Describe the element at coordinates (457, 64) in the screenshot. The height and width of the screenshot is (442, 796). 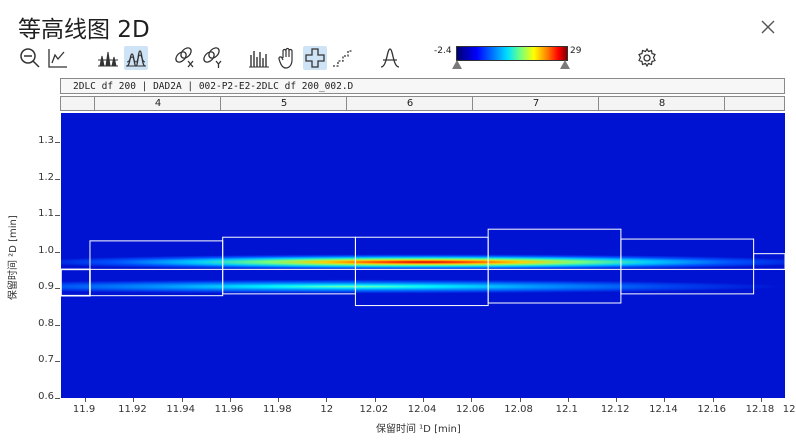
I see `colorbar-min-handle` at that location.